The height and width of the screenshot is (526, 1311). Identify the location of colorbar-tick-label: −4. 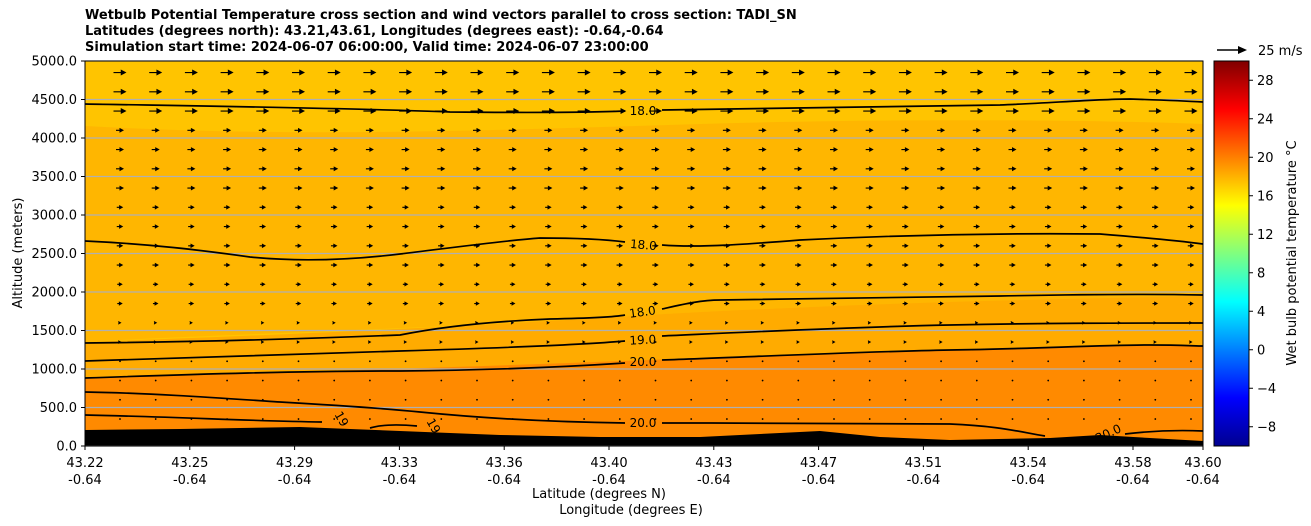
(1266, 389).